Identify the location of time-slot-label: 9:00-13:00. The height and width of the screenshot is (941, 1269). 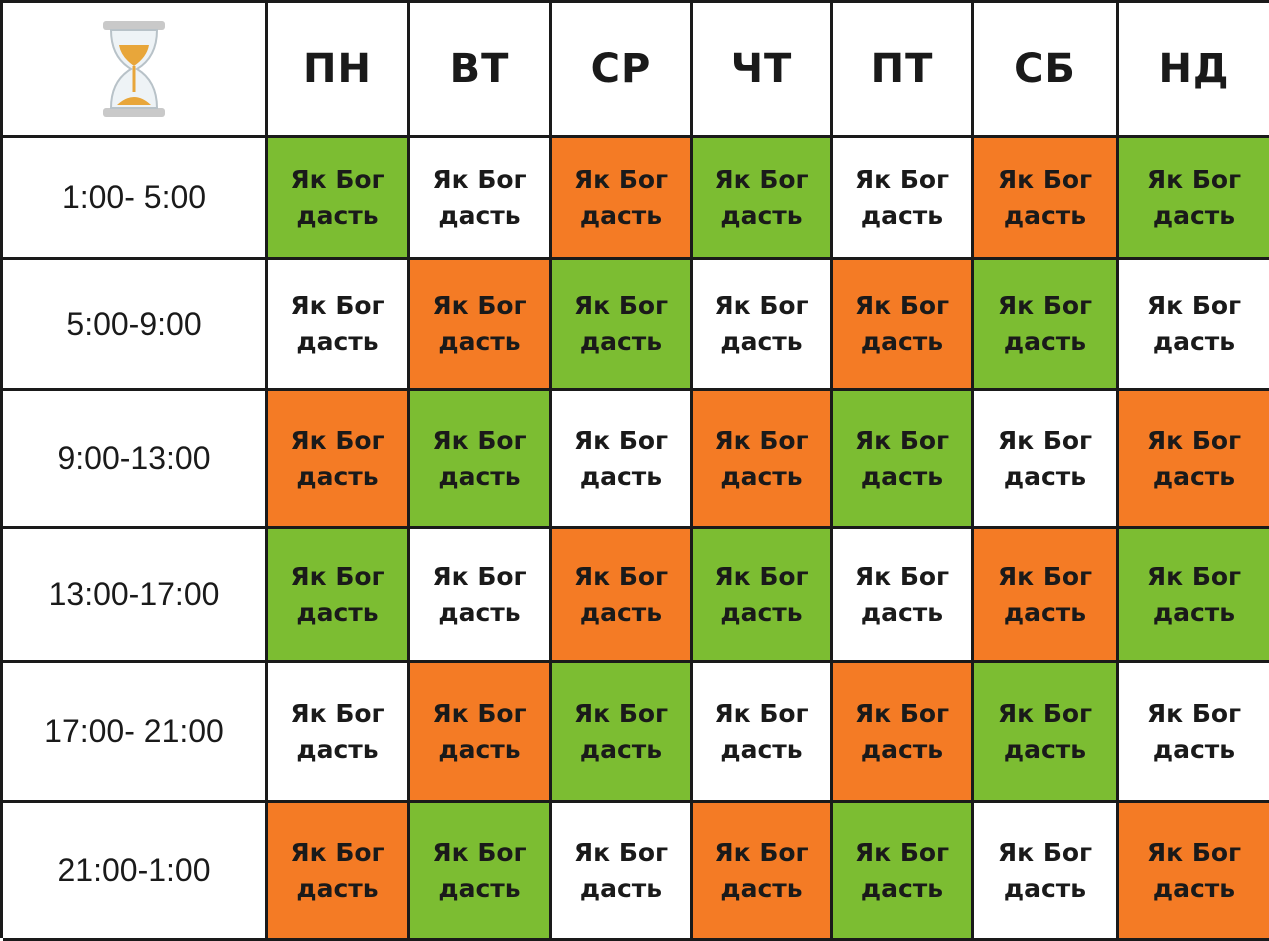
(135, 460).